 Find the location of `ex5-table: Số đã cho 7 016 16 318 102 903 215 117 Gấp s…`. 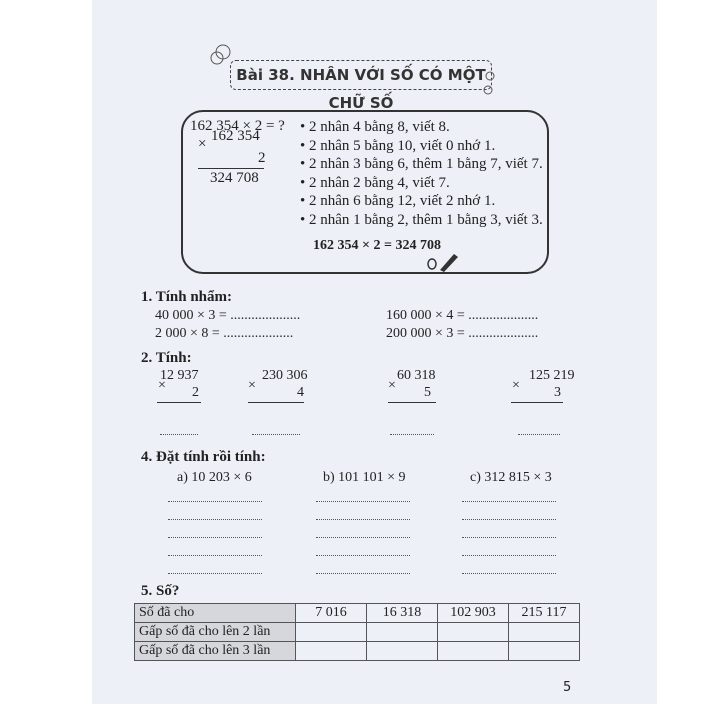

ex5-table: Số đã cho 7 016 16 318 102 903 215 117 Gấp s… is located at coordinates (357, 632).